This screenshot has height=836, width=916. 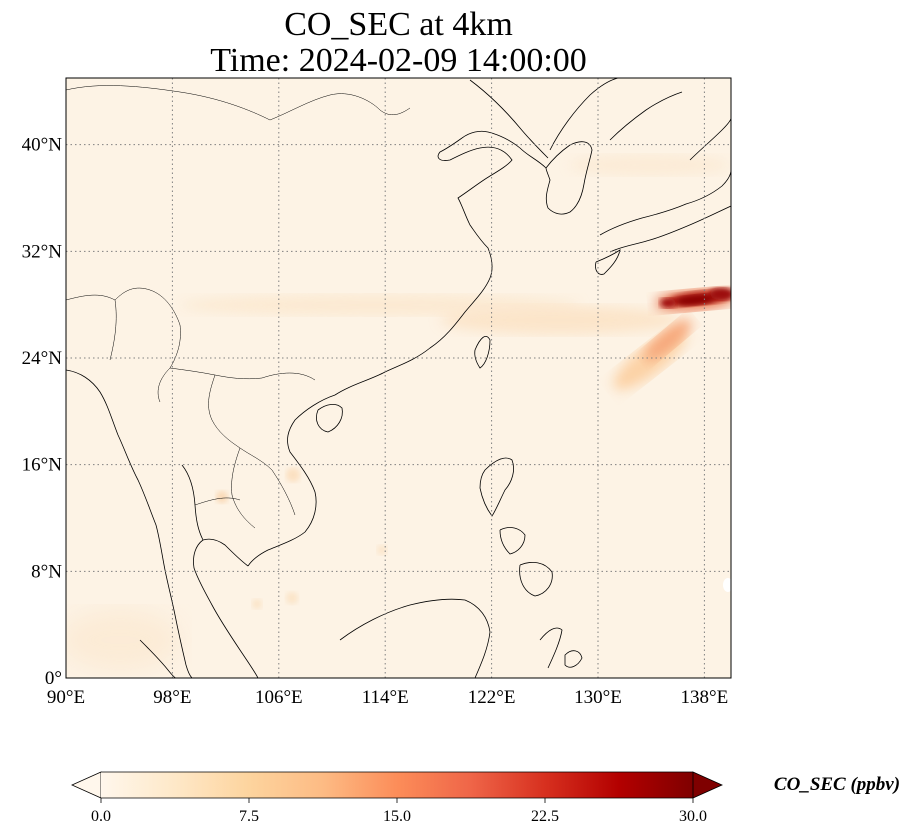 I want to click on lat-tick-label: 8°N, so click(x=46, y=571).